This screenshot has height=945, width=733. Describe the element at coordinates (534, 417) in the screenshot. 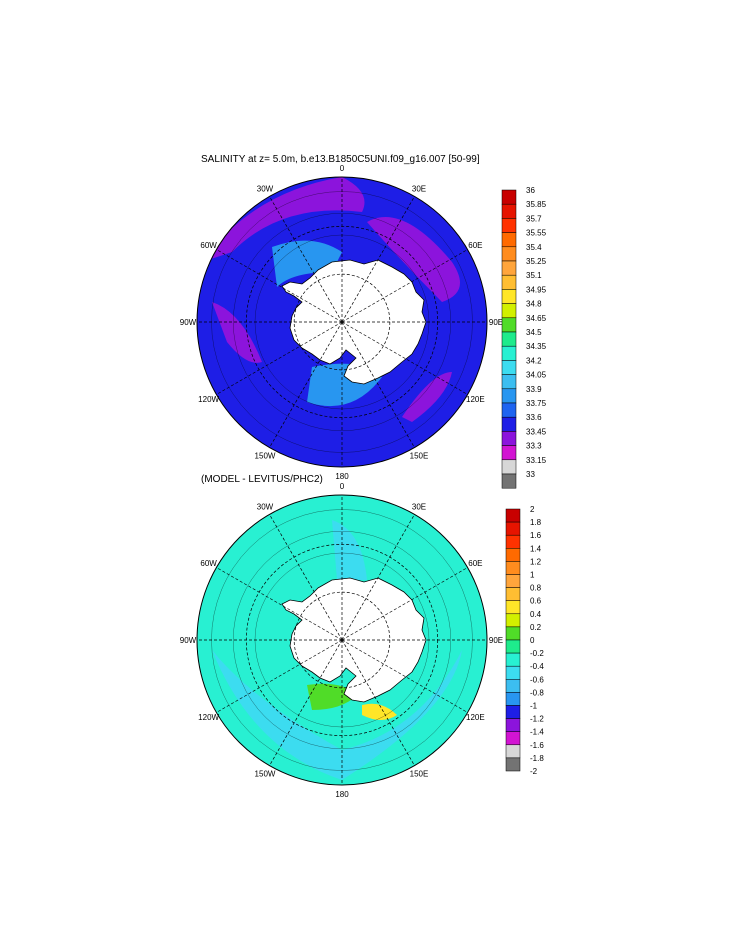

I see `colorbar-label: 33.6` at that location.